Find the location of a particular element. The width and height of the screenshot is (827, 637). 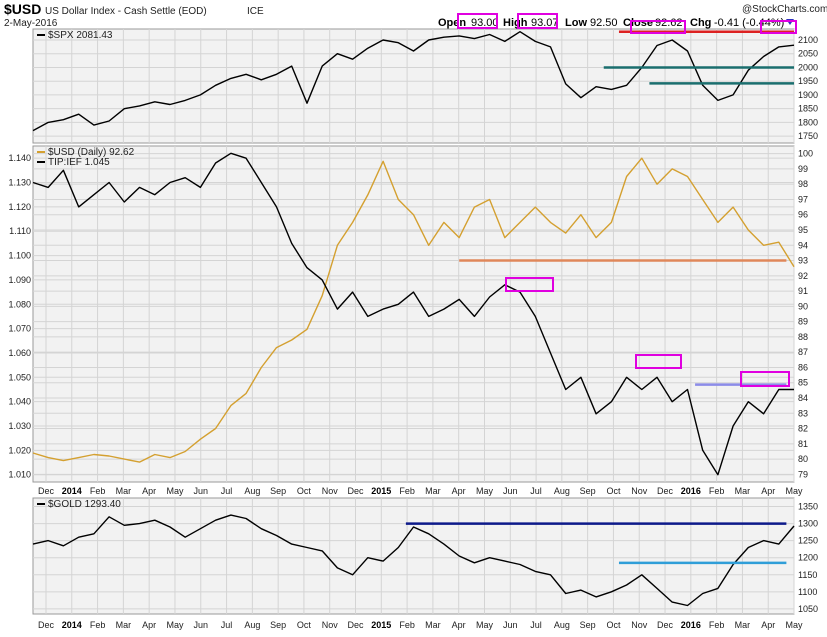

close-value: 92.62 is located at coordinates (669, 23).